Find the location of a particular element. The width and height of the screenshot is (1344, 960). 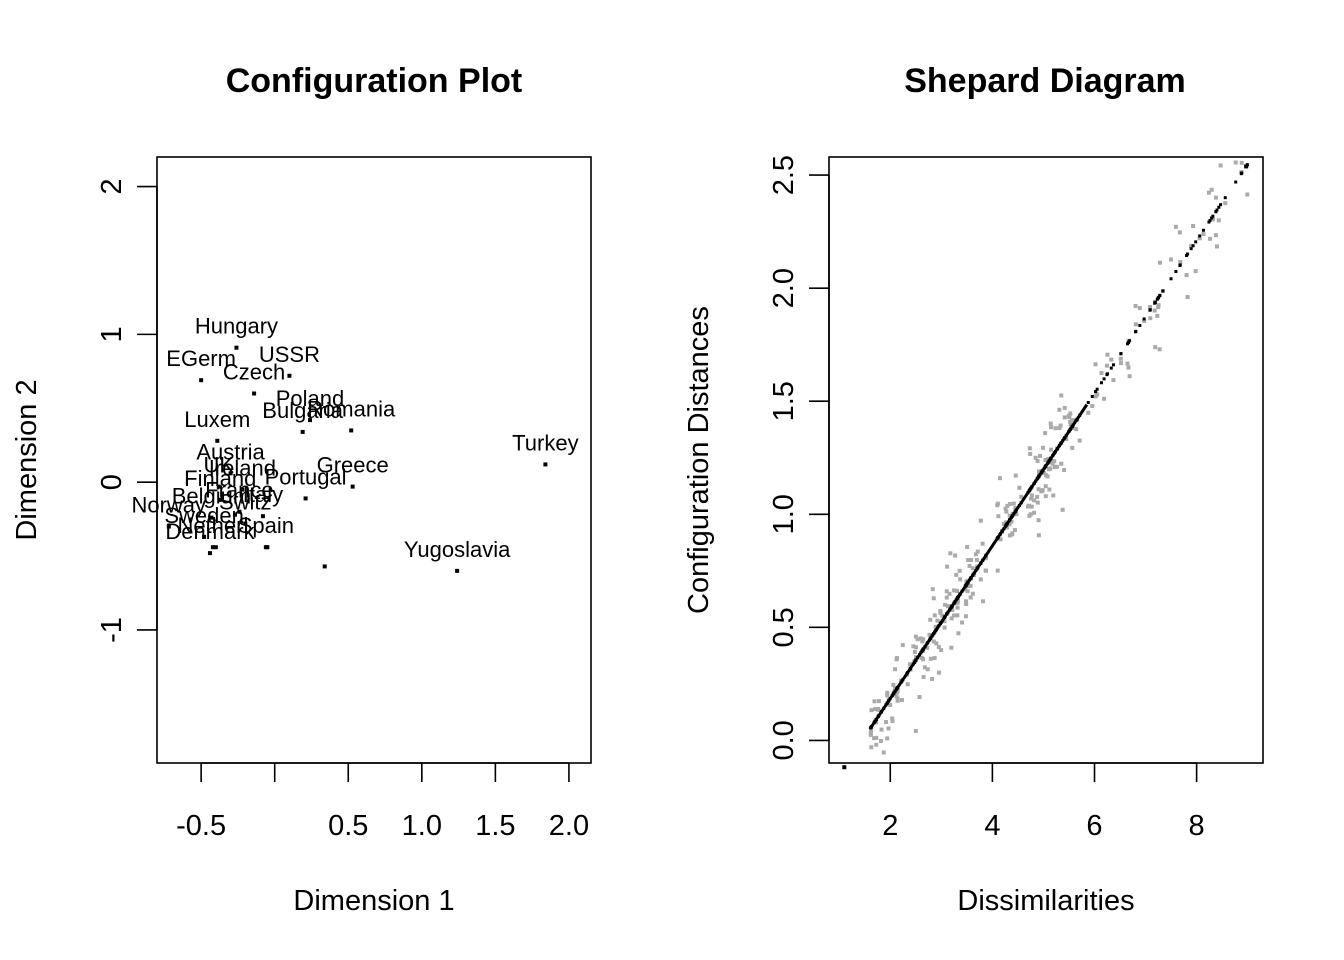

shepard-x-axis: 2 4 6 8 is located at coordinates (1043, 802).